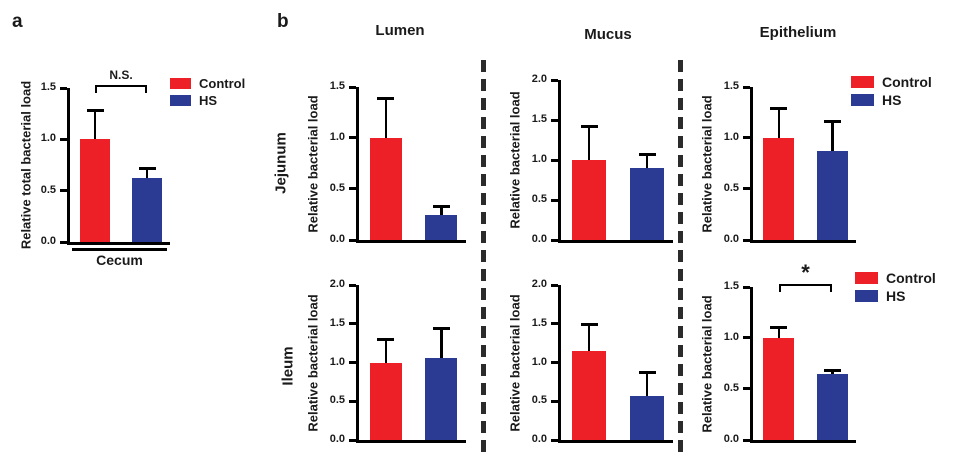 The height and width of the screenshot is (455, 954). I want to click on column-header-epithelium: Epithelium, so click(798, 32).